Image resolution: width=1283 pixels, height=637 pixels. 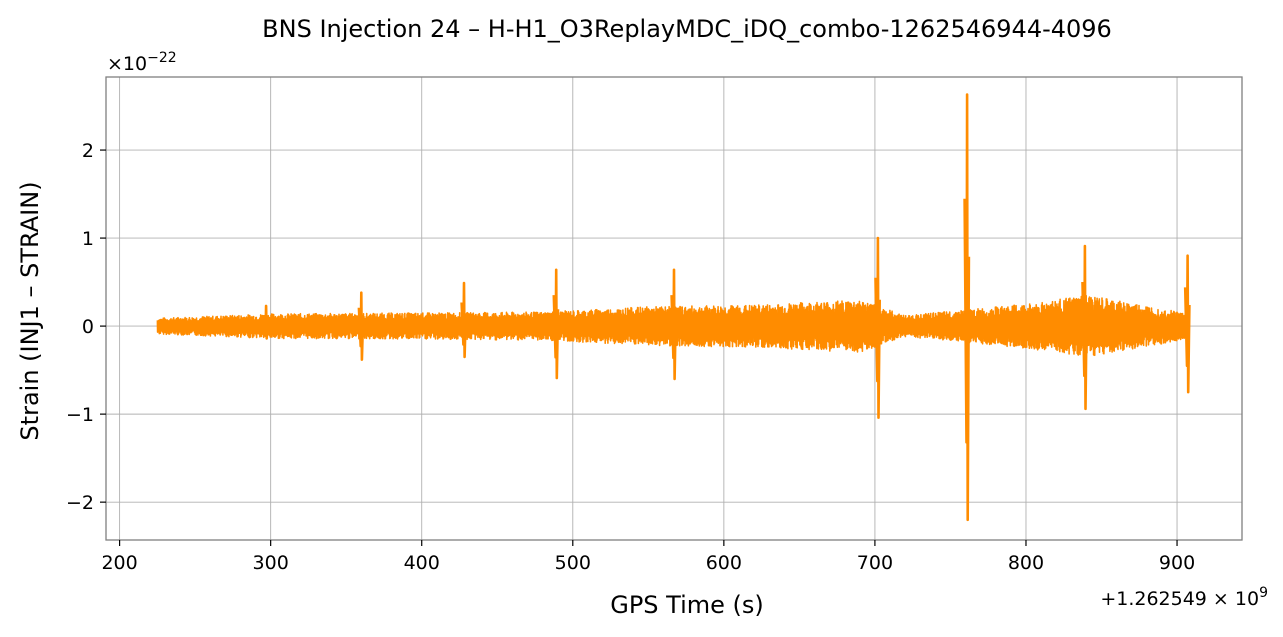 I want to click on y-multiplier-exponent: −22, so click(x=162, y=58).